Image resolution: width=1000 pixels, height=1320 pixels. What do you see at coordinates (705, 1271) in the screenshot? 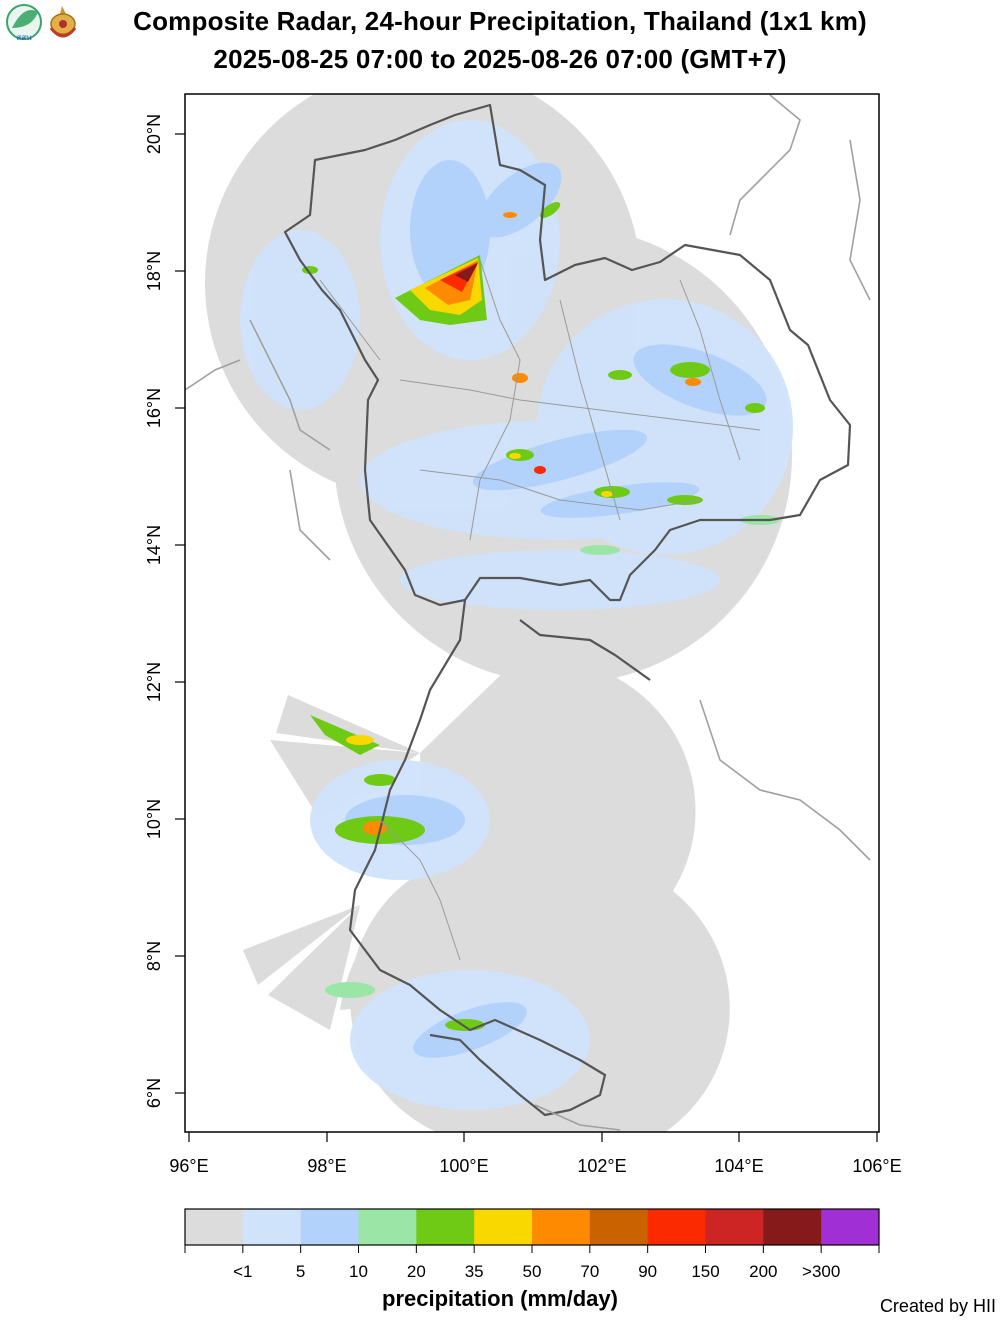
I see `colorbar-label: 150` at bounding box center [705, 1271].